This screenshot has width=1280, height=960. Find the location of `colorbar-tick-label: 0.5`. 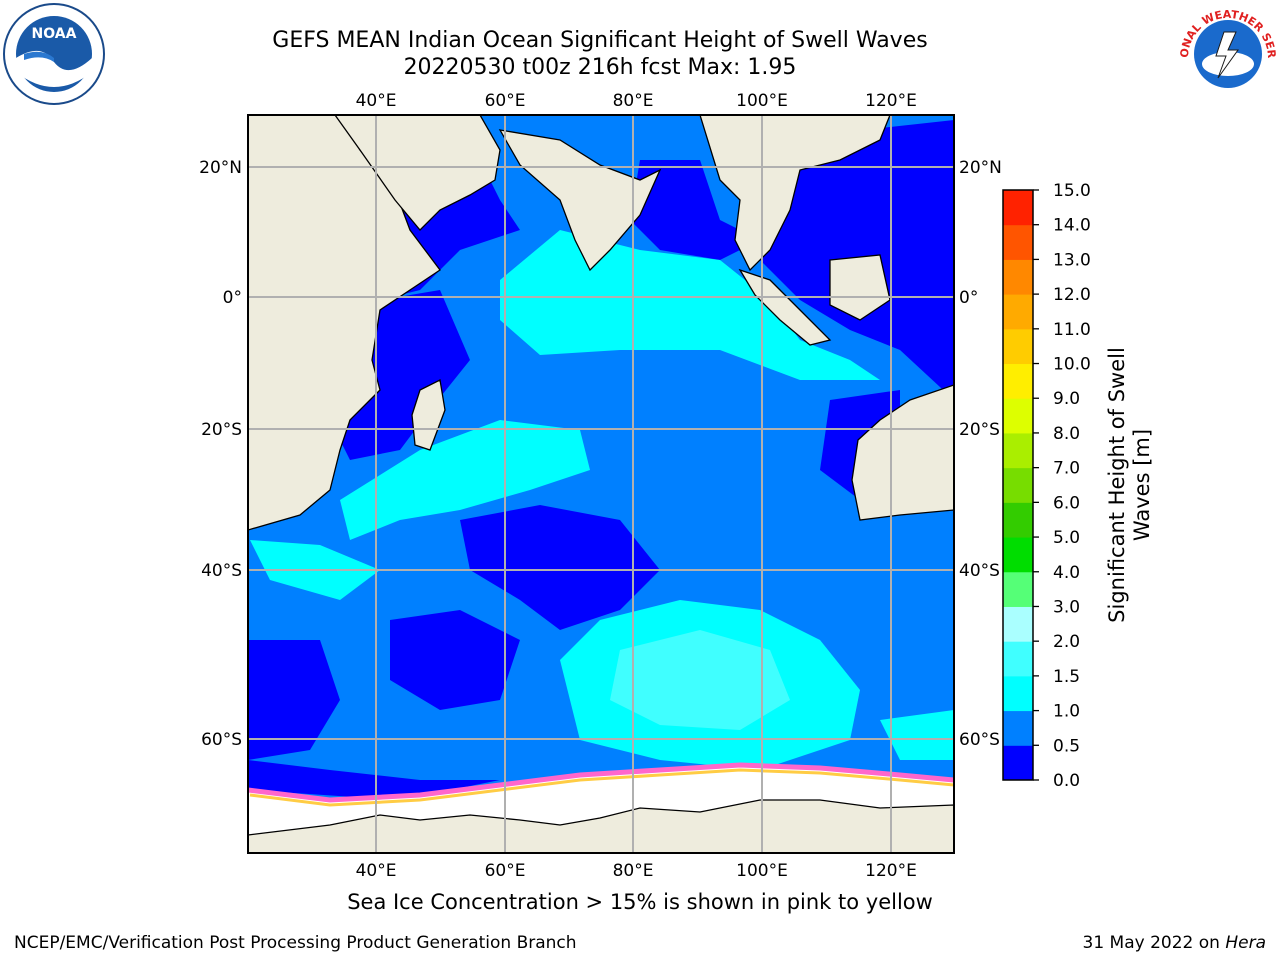

colorbar-tick-label: 0.5 is located at coordinates (1066, 746).